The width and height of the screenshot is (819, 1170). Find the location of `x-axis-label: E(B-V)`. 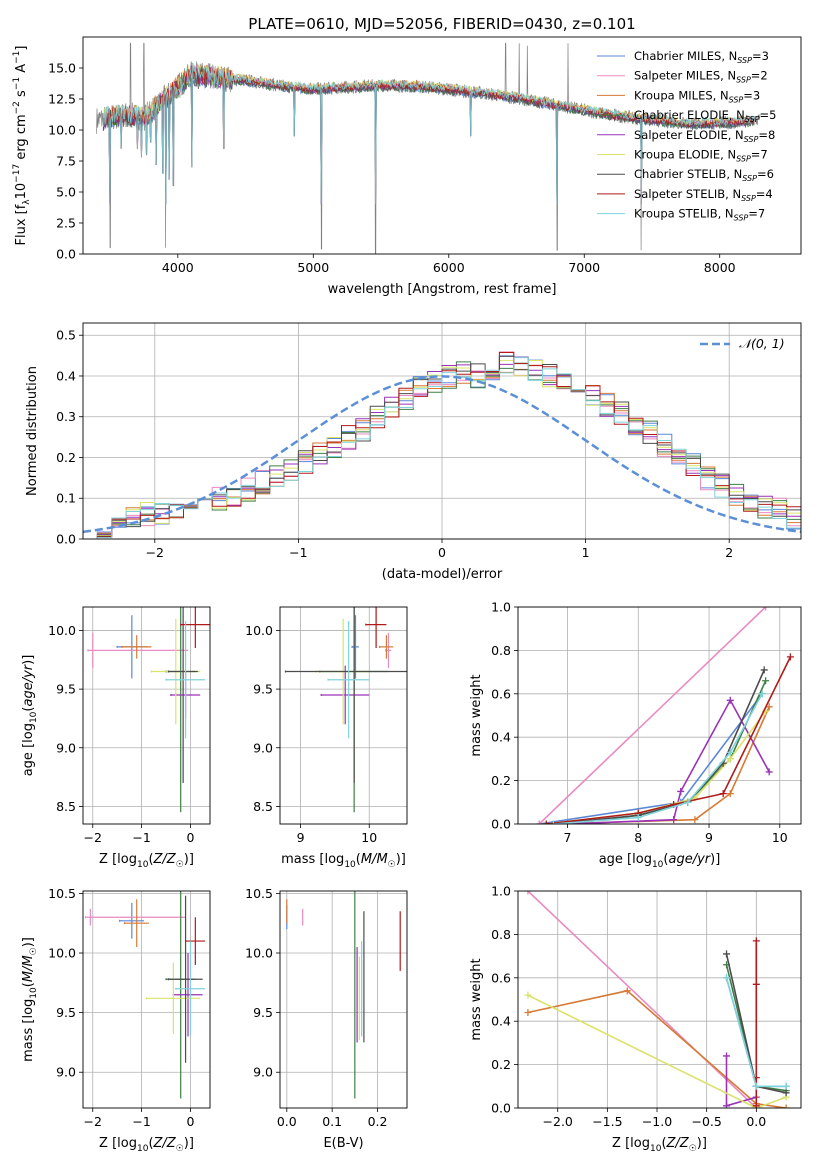

x-axis-label: E(B-V) is located at coordinates (343, 1143).